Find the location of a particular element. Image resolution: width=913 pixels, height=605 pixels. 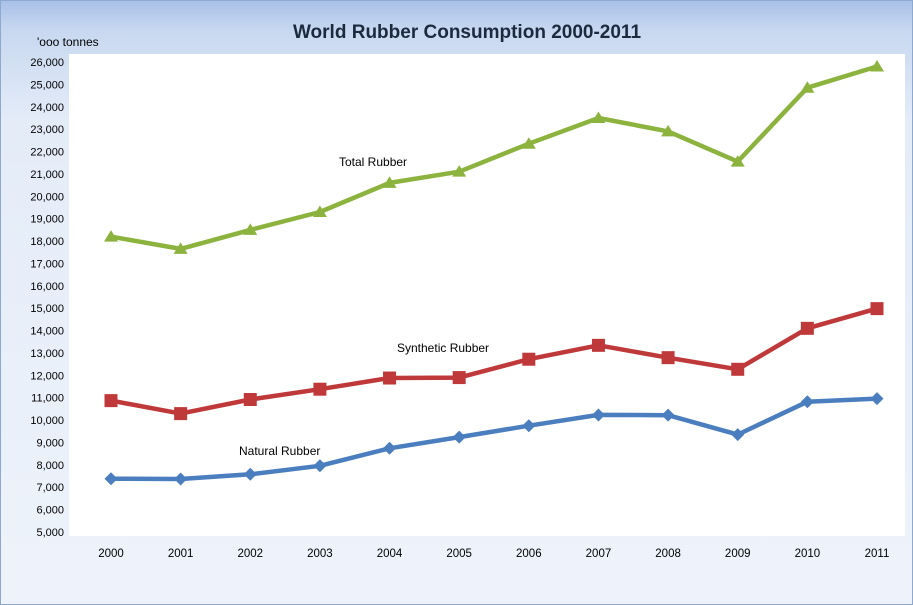

x-tick-label: 2007 is located at coordinates (599, 554).